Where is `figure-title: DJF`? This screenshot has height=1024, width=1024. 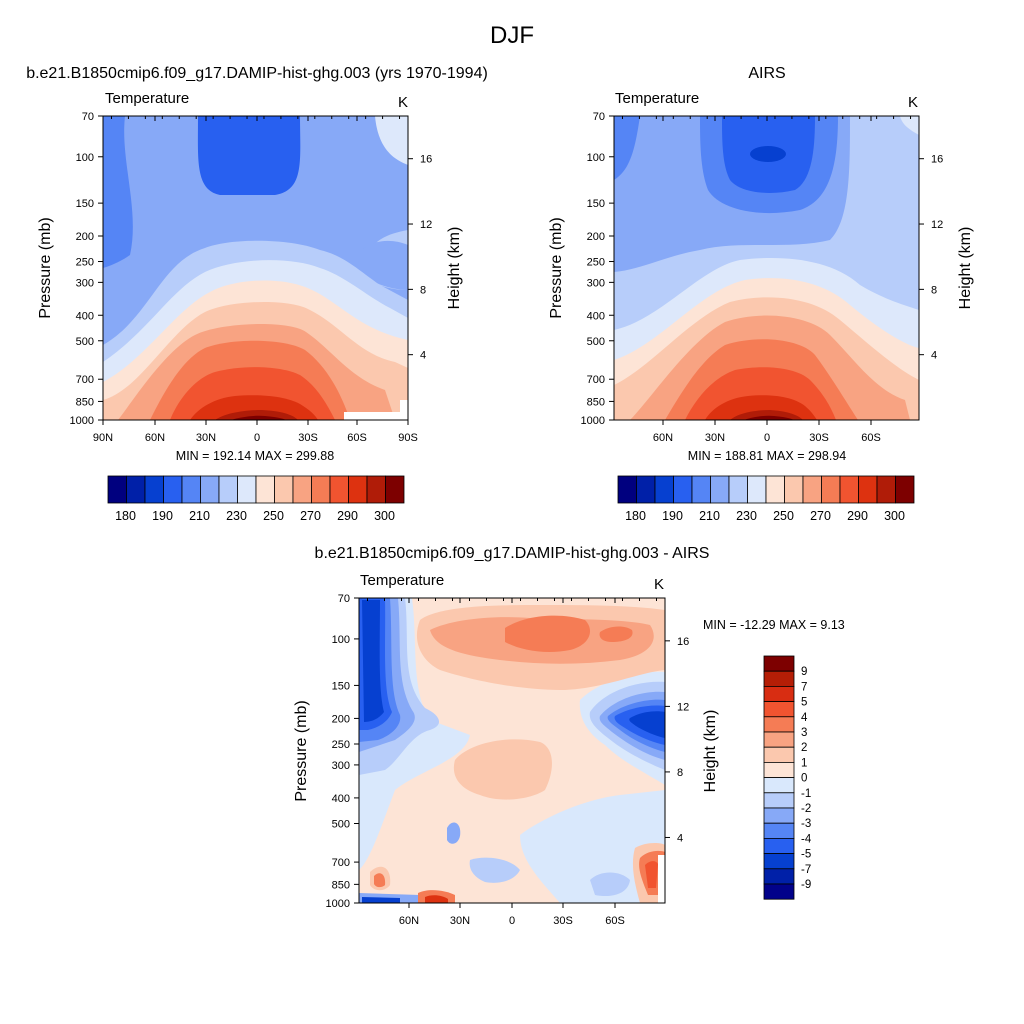
figure-title: DJF is located at coordinates (512, 35).